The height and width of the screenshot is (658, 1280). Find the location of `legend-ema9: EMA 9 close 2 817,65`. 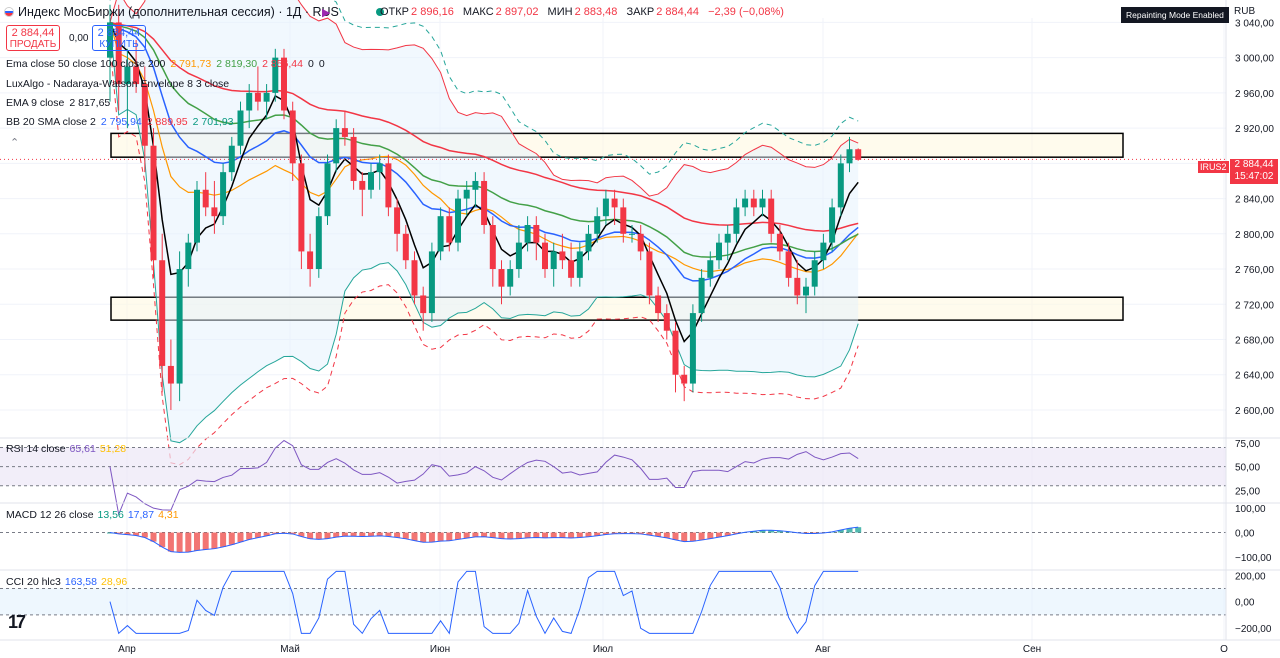

legend-ema9: EMA 9 close 2 817,65 is located at coordinates (58, 103).